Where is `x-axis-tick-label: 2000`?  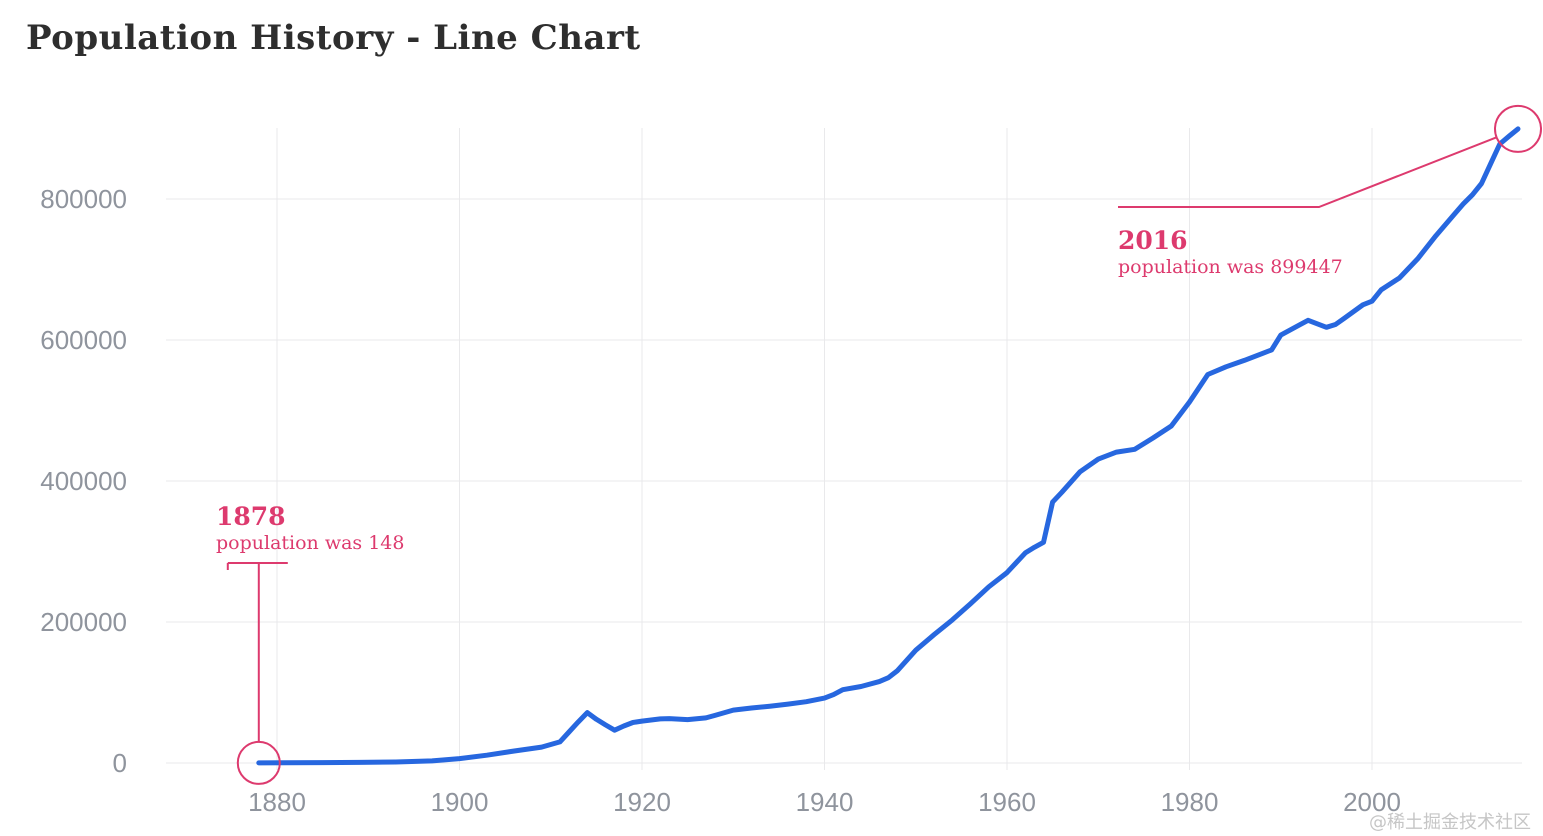 x-axis-tick-label: 2000 is located at coordinates (1372, 802).